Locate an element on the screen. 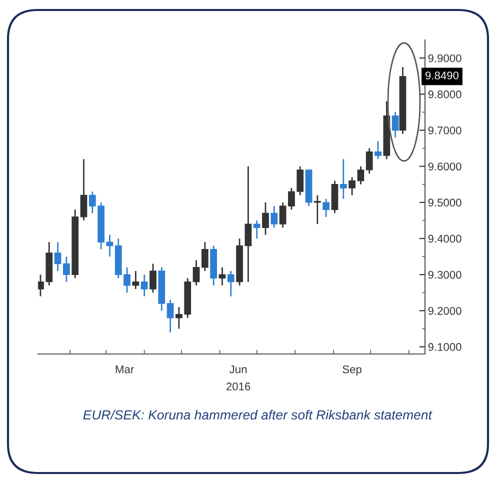  y-tick-label: 9.2000 is located at coordinates (445, 310).